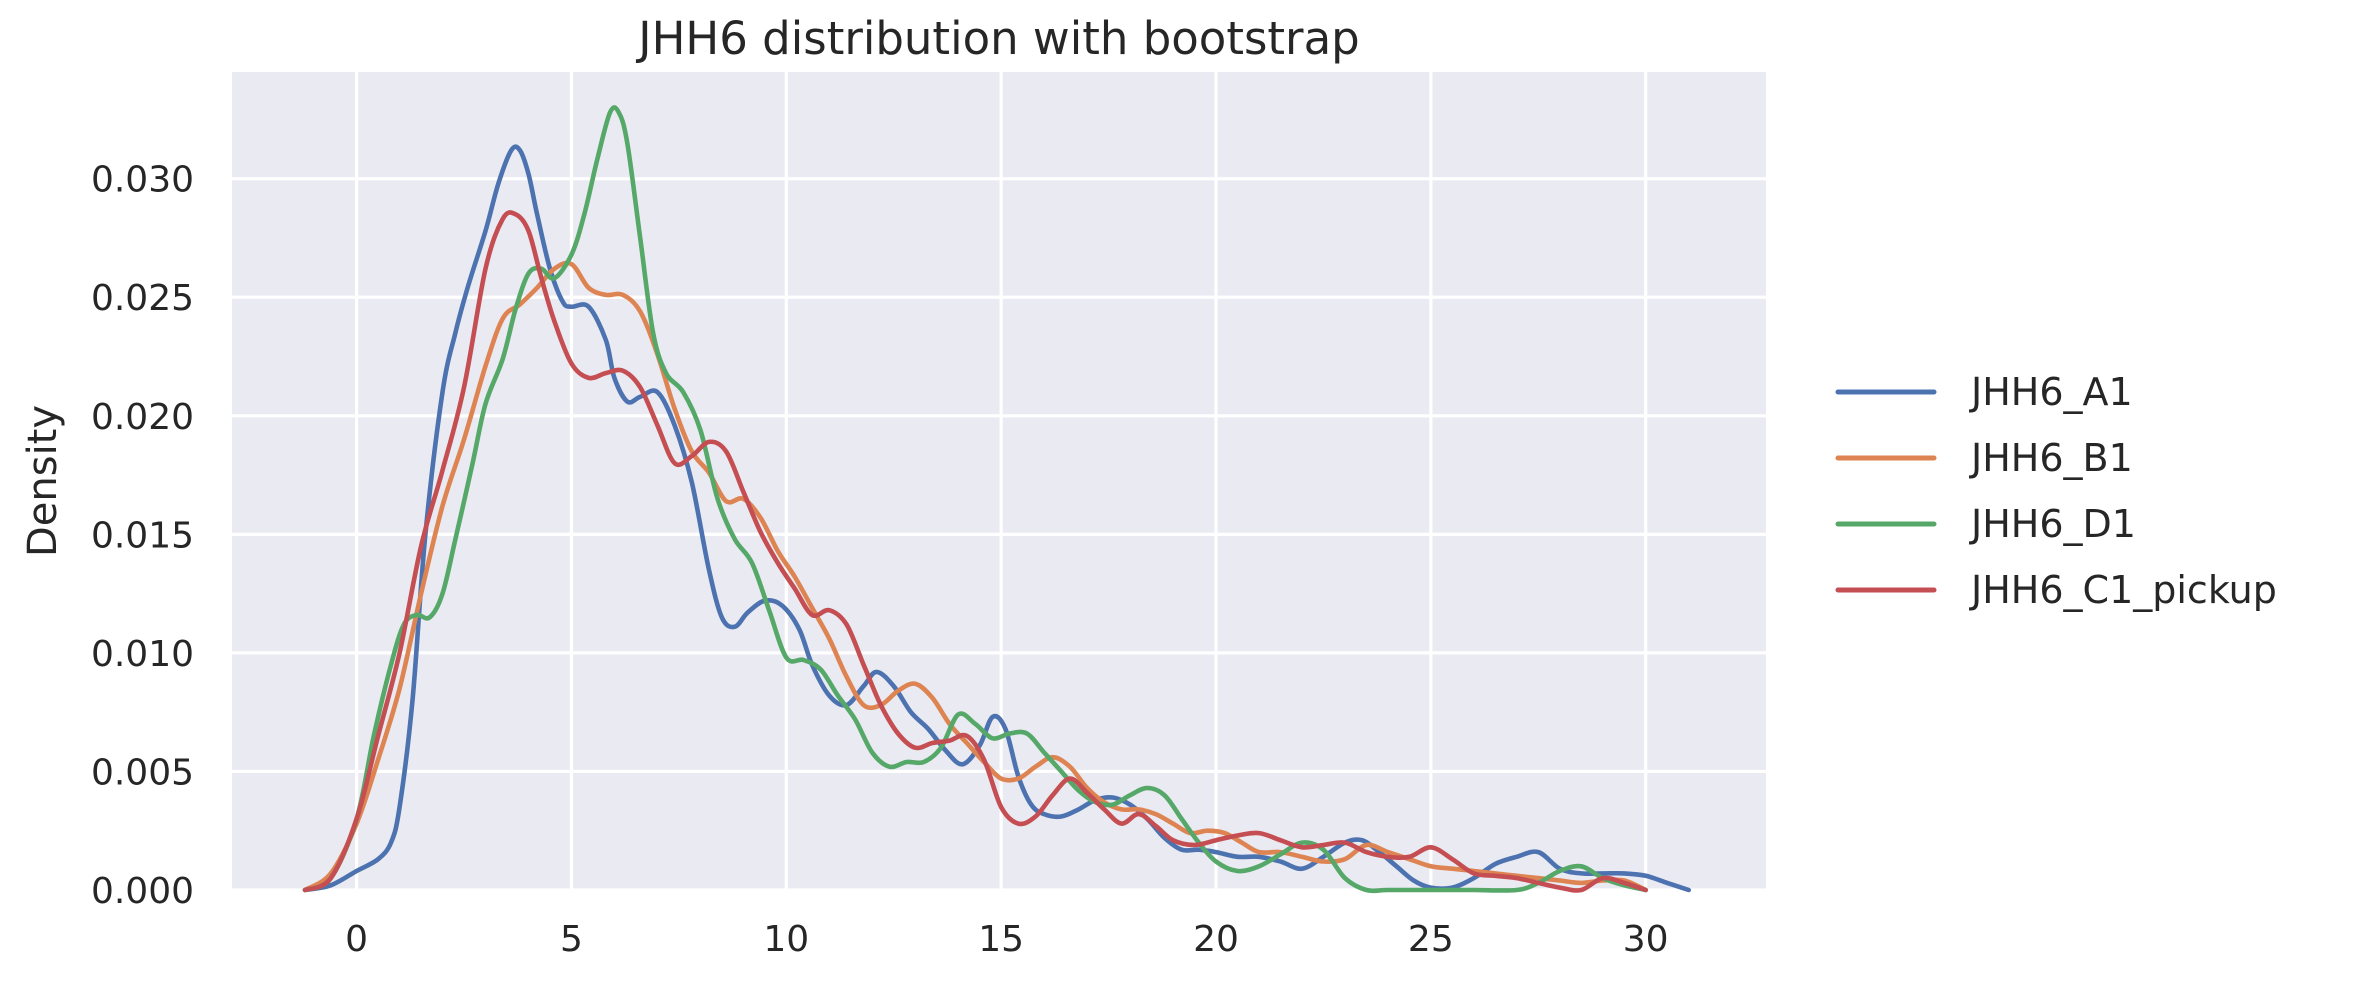 This screenshot has width=2357, height=986. I want to click on legend-item: JHH6_C1_pickup, so click(2056, 590).